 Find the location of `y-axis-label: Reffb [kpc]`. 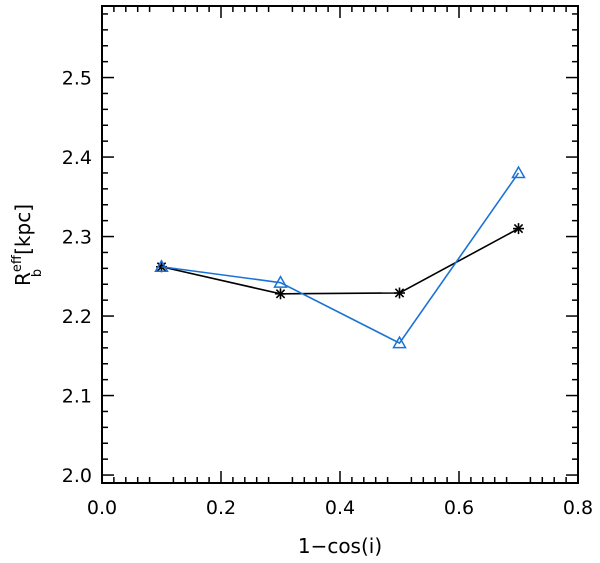

y-axis-label: Reffb [kpc] is located at coordinates (27, 245).